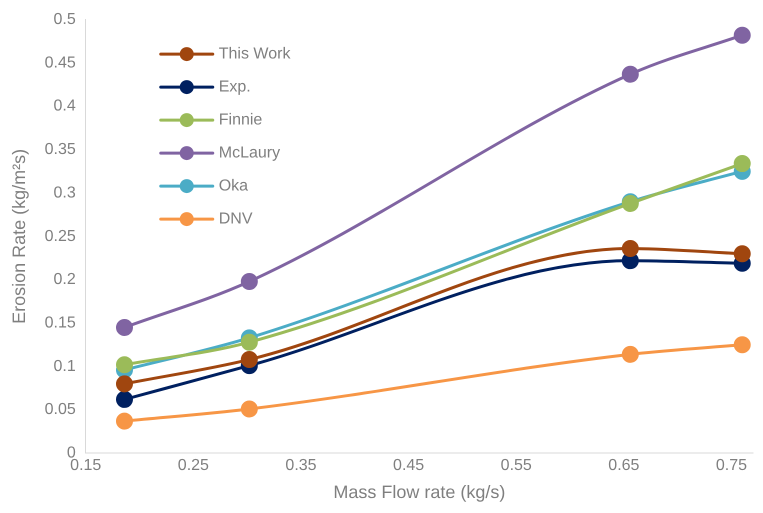 The height and width of the screenshot is (513, 763). Describe the element at coordinates (60, 323) in the screenshot. I see `y-tick-label: 0.15` at that location.